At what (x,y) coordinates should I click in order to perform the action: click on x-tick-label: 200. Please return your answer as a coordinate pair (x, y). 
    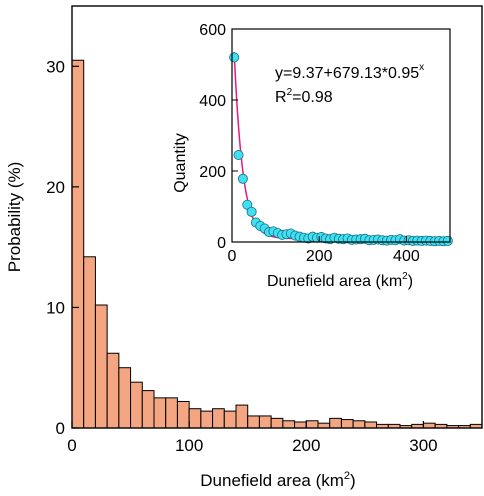
    Looking at the image, I should click on (306, 445).